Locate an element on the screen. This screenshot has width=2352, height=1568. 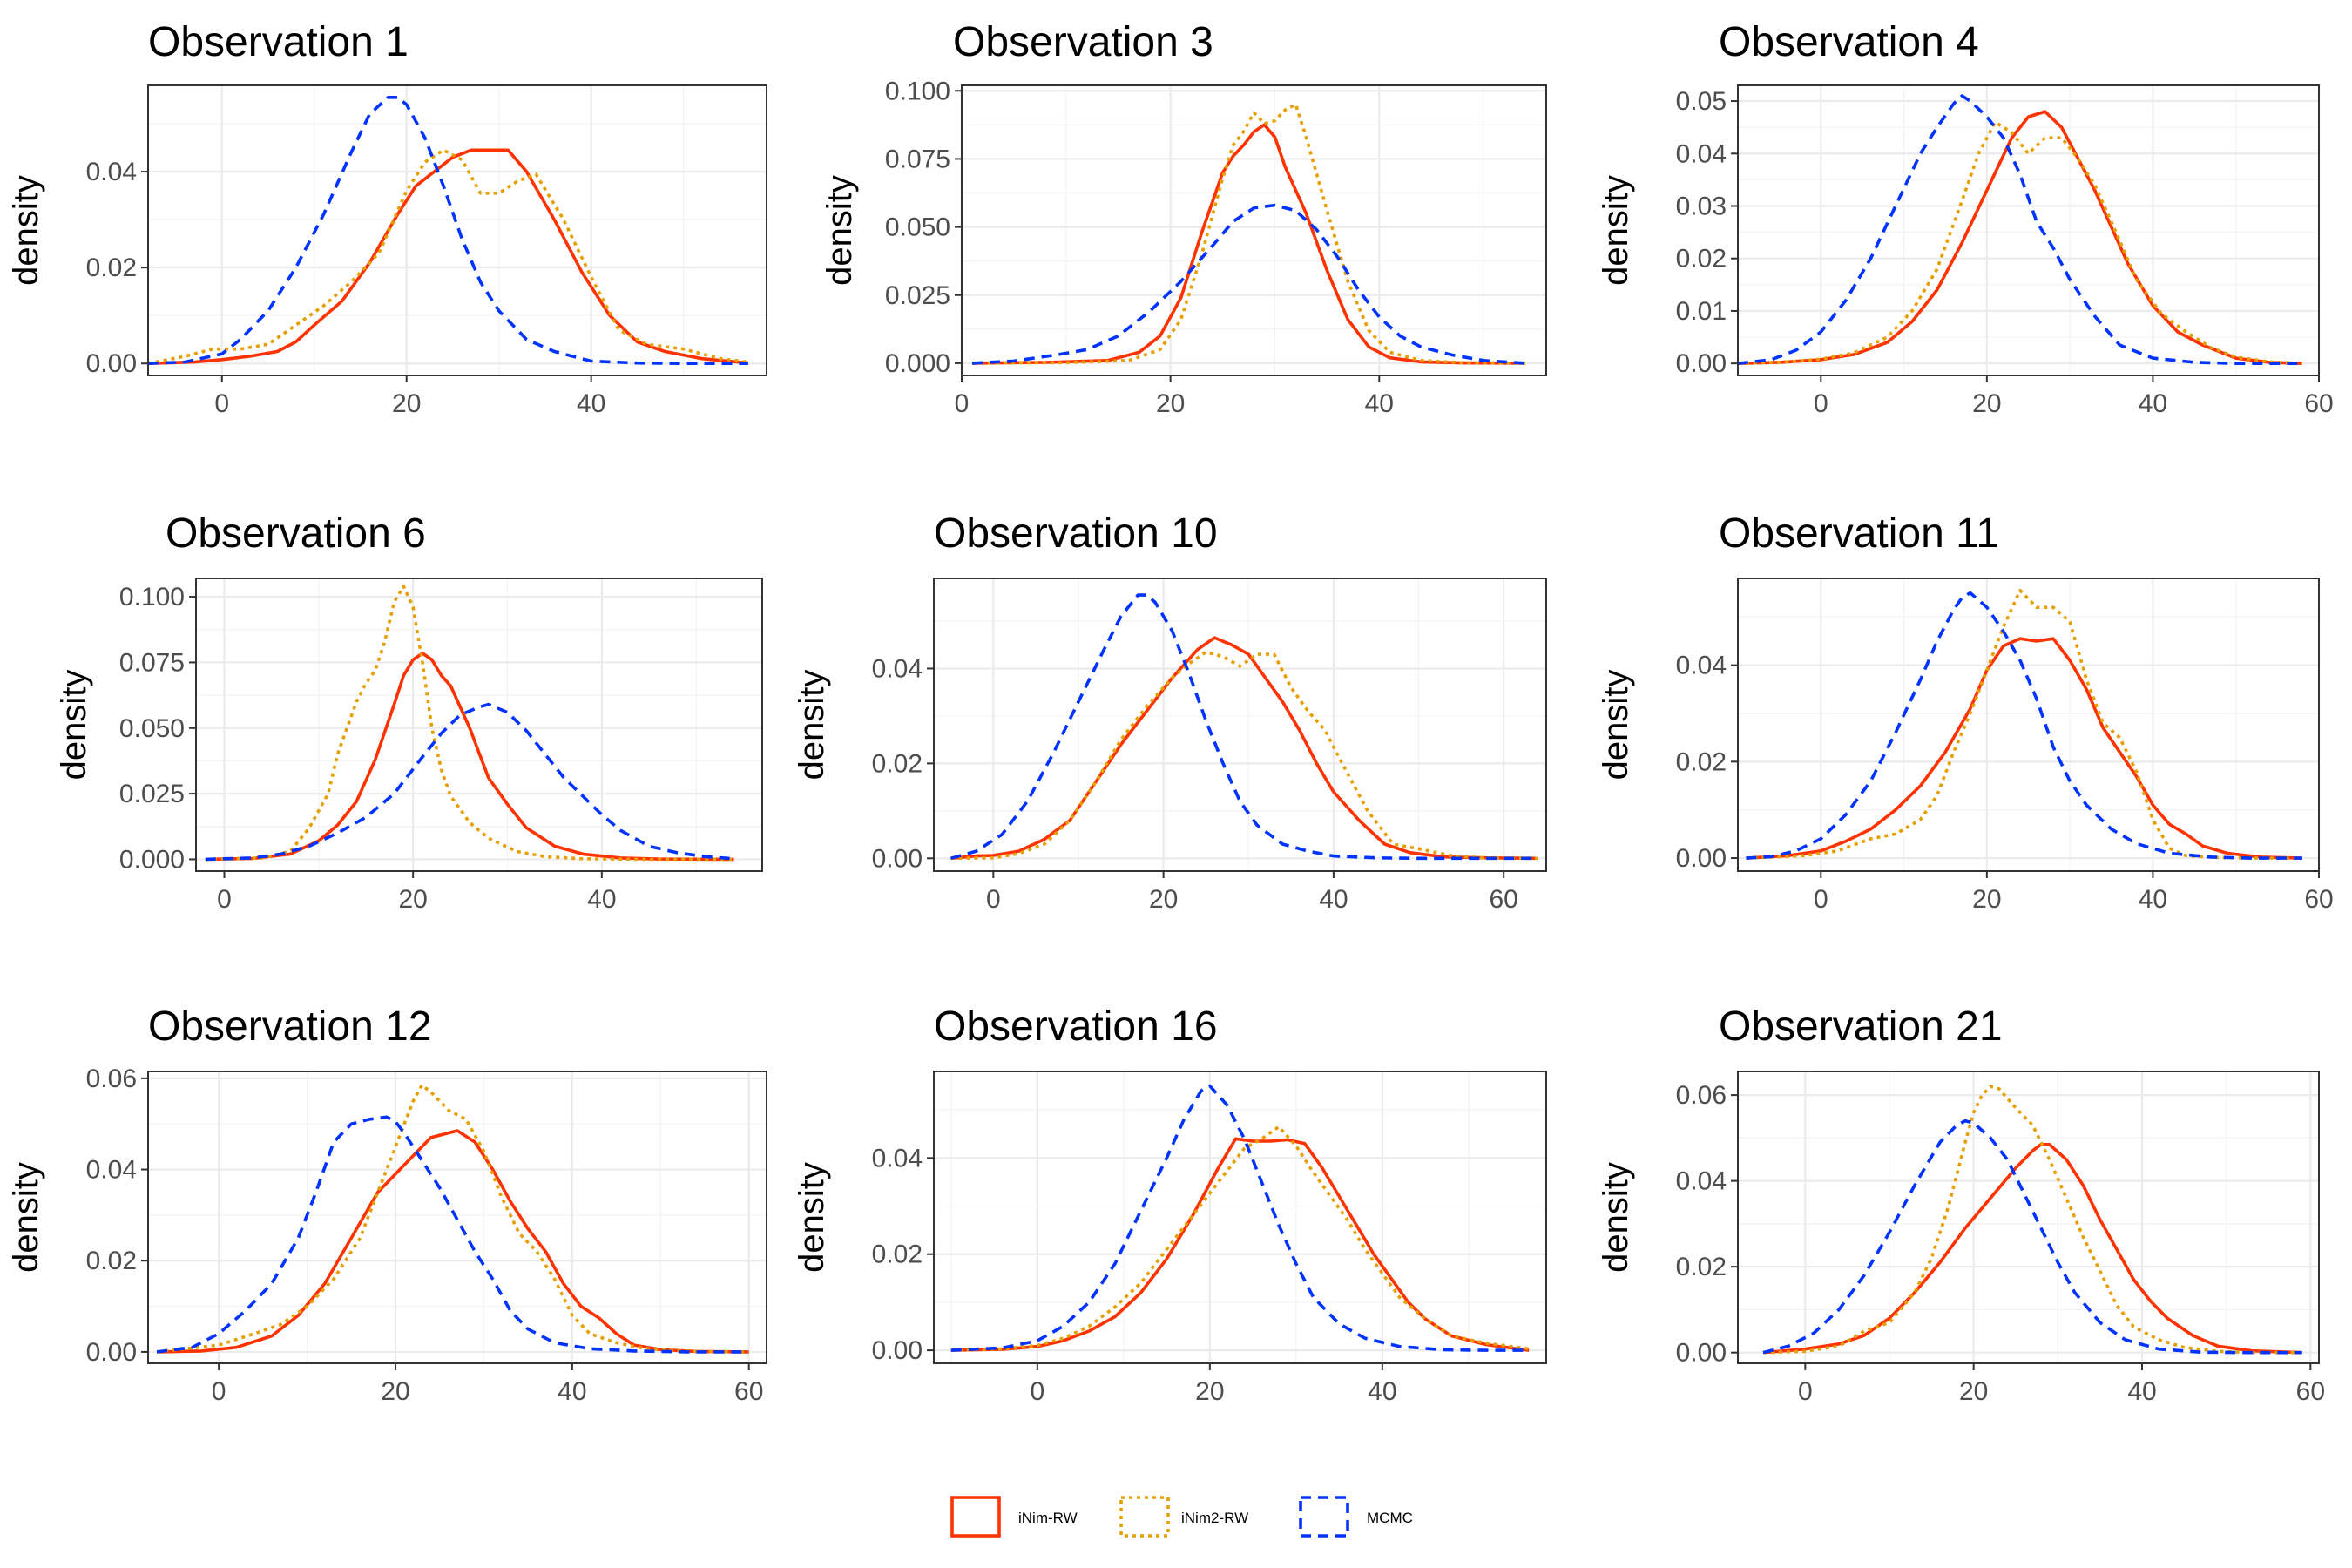
panel-title: Observation 6 is located at coordinates (296, 533).